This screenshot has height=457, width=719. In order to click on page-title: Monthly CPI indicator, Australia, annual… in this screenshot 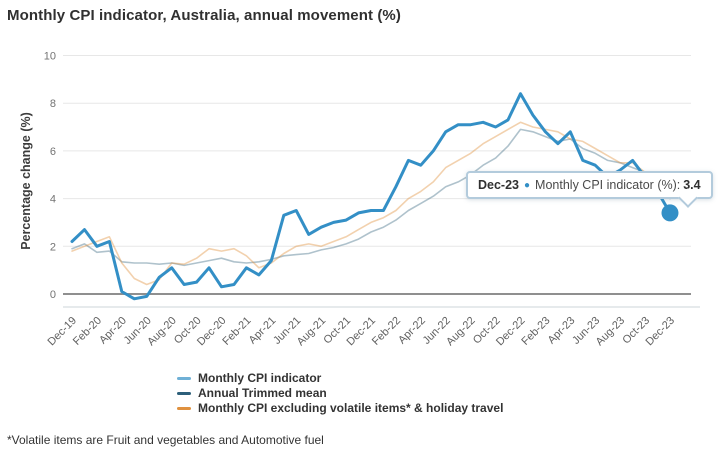, I will do `click(204, 15)`.